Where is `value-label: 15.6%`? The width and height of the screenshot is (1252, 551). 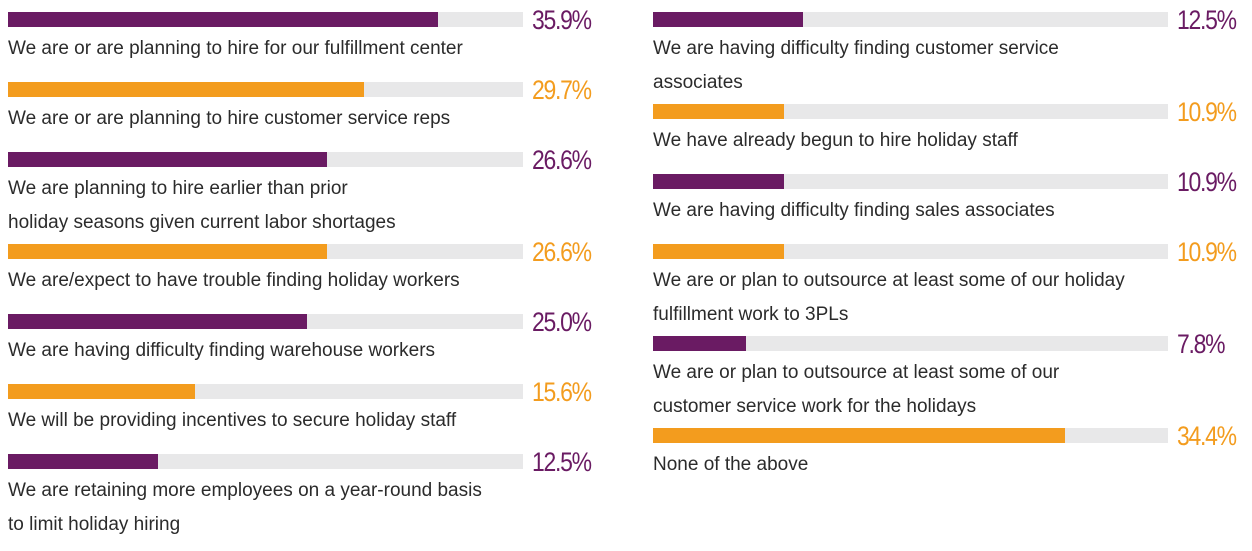
value-label: 15.6% is located at coordinates (562, 392).